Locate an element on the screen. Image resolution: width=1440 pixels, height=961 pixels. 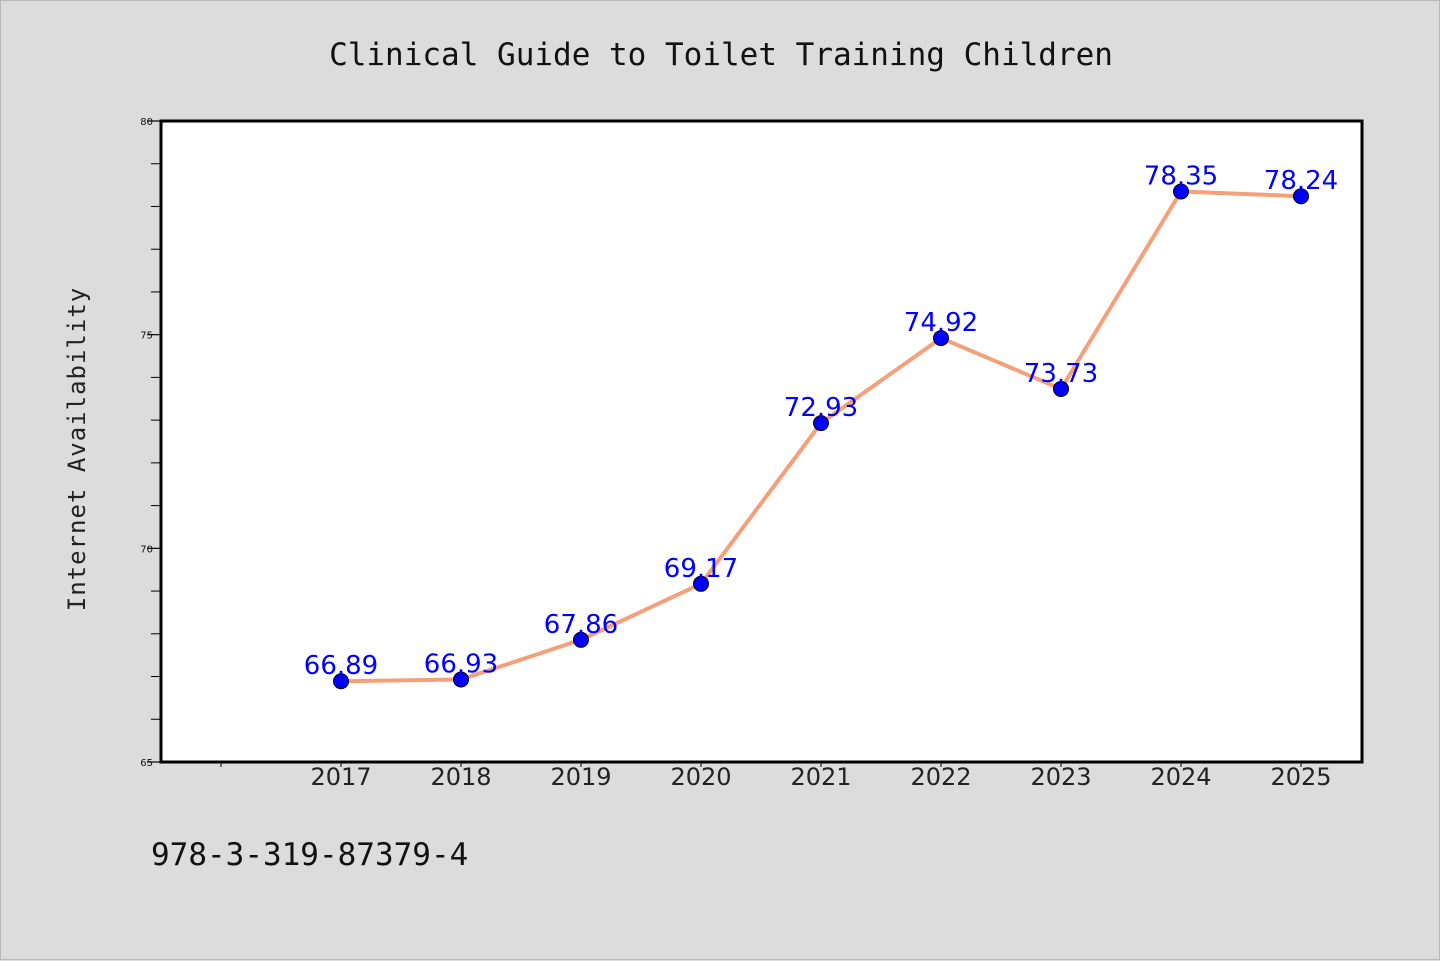
x-axis-ticks: 2017 2018 2019 2020 2021 2022 2023 2024 2025 is located at coordinates (776, 776).